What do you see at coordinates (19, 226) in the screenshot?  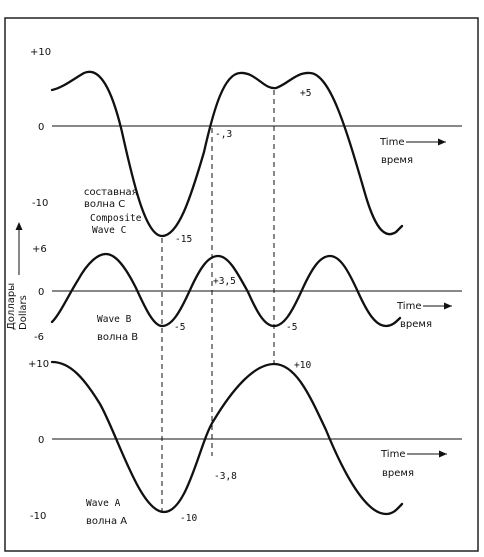 I see `y-axis-arrowhead-icon` at bounding box center [19, 226].